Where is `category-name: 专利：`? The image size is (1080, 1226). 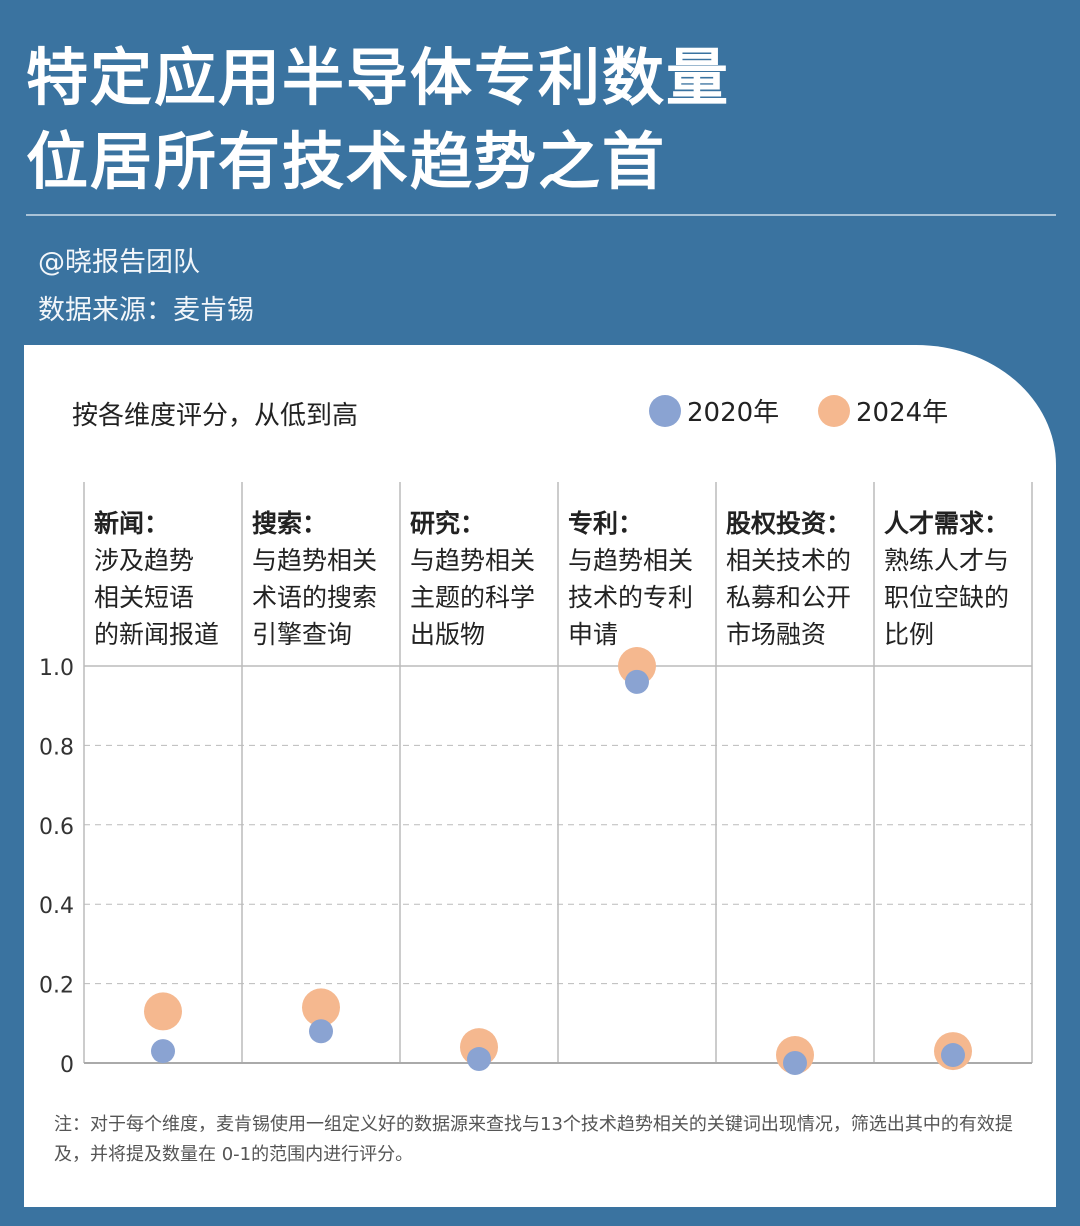 category-name: 专利： is located at coordinates (606, 523).